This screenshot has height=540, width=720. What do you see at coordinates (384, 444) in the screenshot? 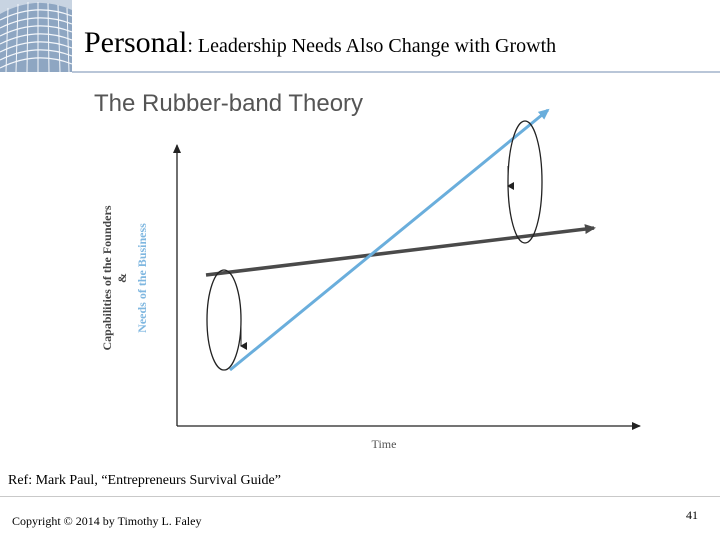
I see `x-axis-label: Time` at bounding box center [384, 444].